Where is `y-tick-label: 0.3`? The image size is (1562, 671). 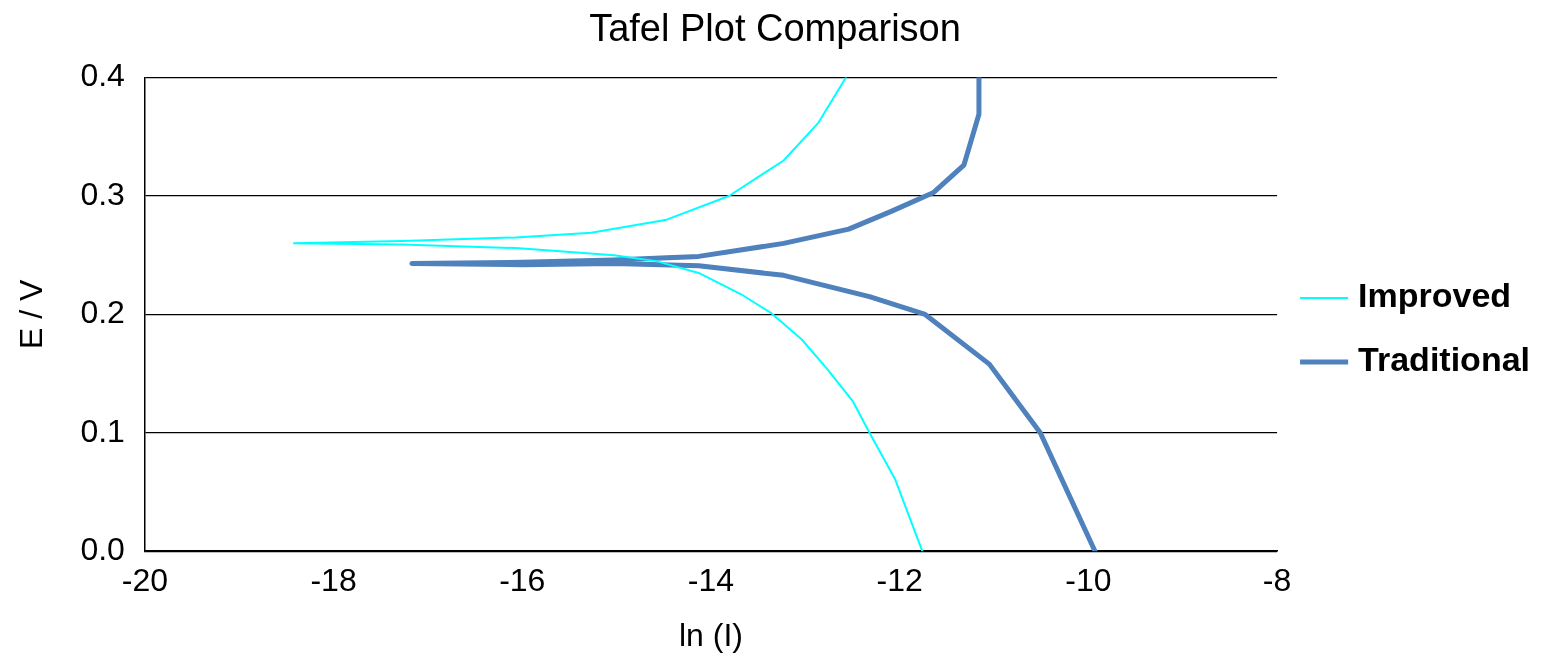 y-tick-label: 0.3 is located at coordinates (102, 193).